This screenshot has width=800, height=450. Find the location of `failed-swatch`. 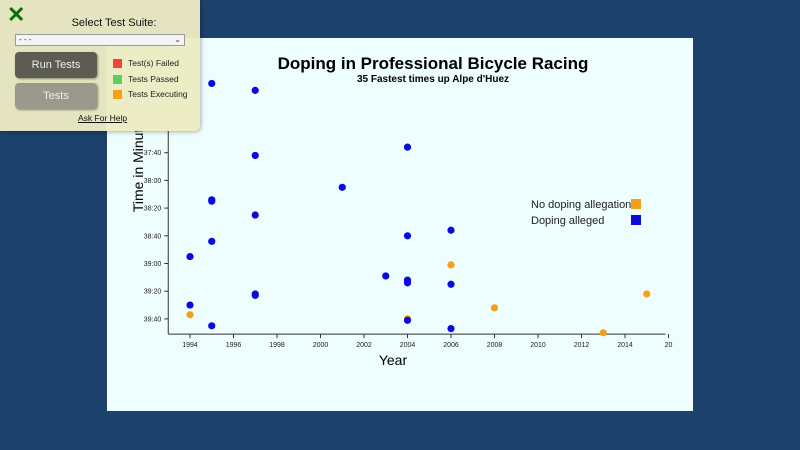

failed-swatch is located at coordinates (117, 63).